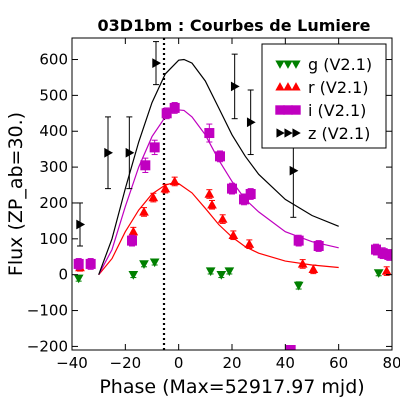  I want to click on y-tick-label-1: −100, so click(47, 311).